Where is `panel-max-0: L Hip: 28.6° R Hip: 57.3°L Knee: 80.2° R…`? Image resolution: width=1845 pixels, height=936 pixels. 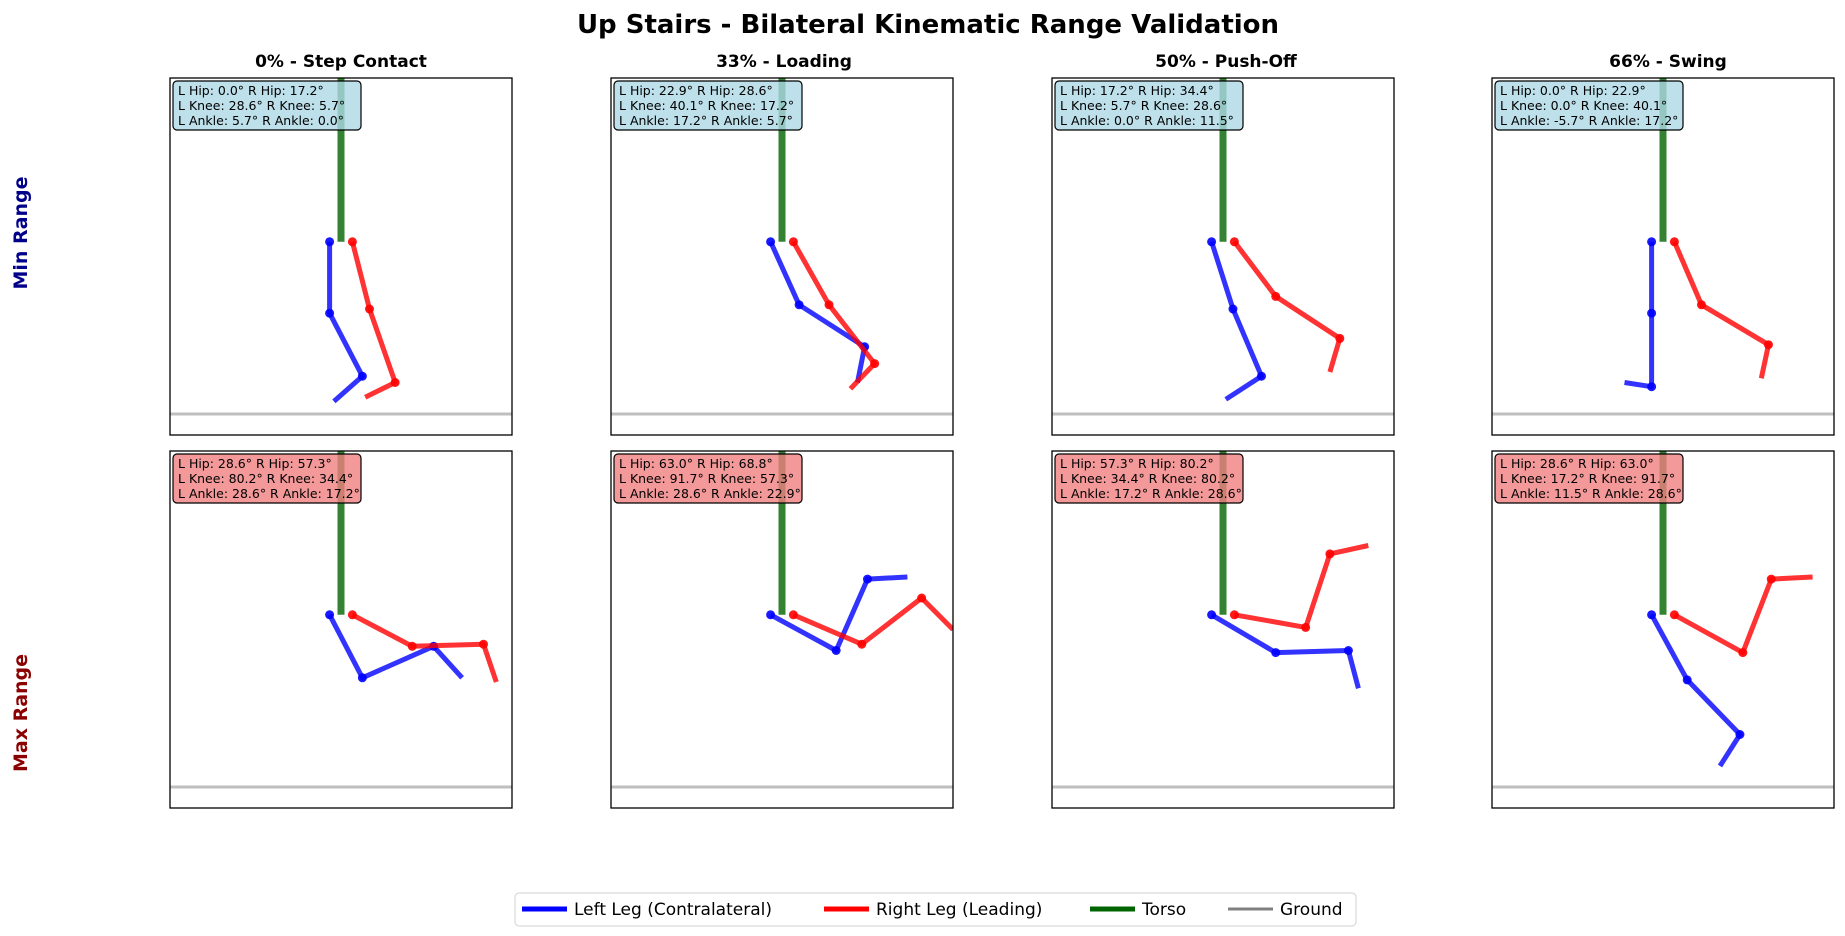
panel-max-0: L Hip: 28.6° R Hip: 57.3°L Knee: 80.2° R… is located at coordinates (341, 629).